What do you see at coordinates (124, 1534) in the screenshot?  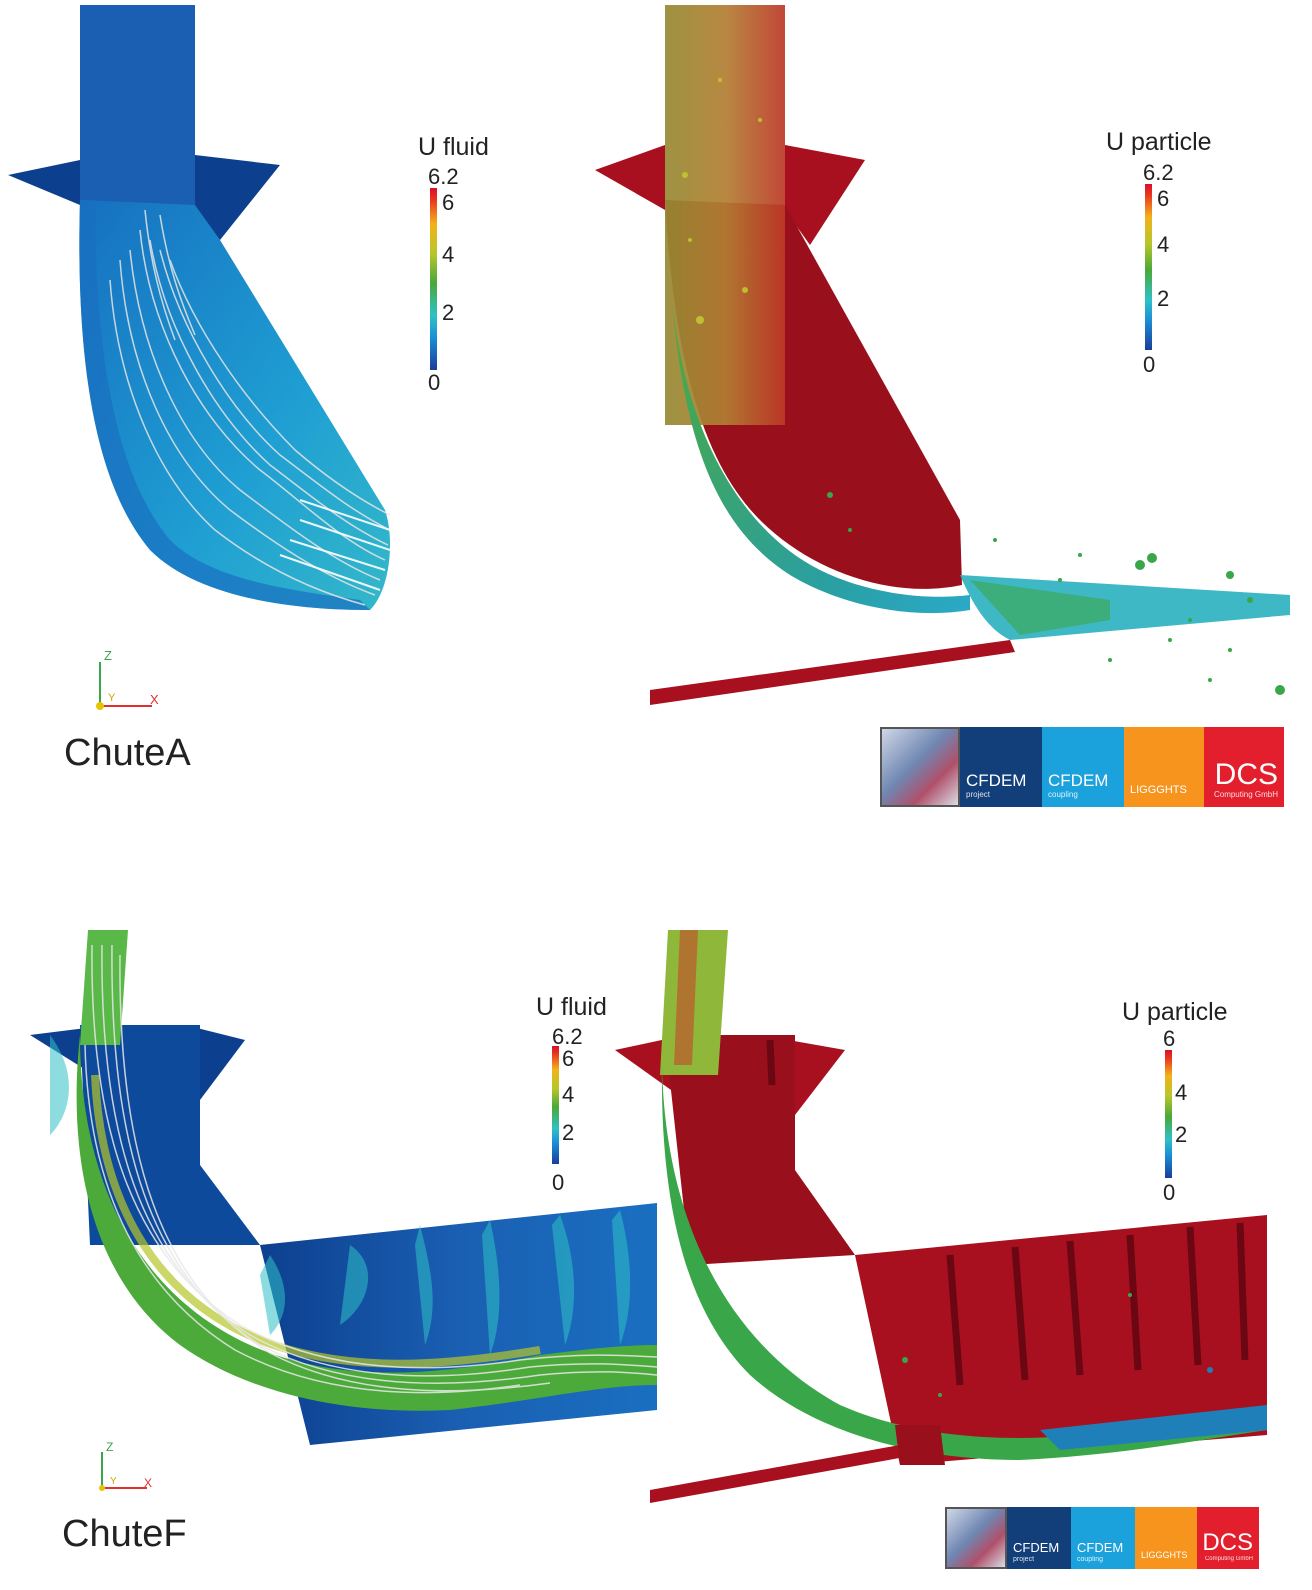 I see `case-label: ChuteF` at bounding box center [124, 1534].